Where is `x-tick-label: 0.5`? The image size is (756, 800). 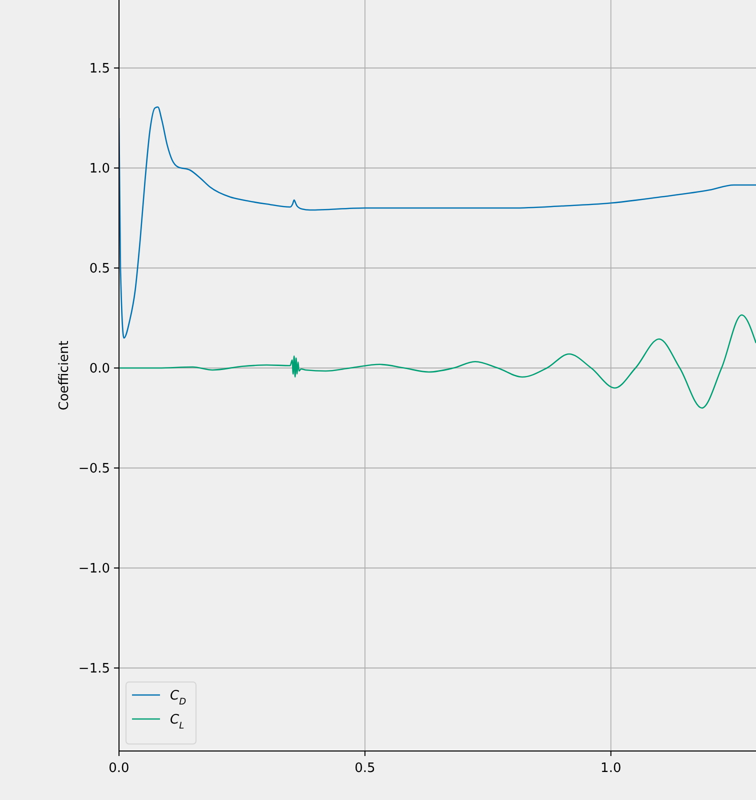 x-tick-label: 0.5 is located at coordinates (365, 768).